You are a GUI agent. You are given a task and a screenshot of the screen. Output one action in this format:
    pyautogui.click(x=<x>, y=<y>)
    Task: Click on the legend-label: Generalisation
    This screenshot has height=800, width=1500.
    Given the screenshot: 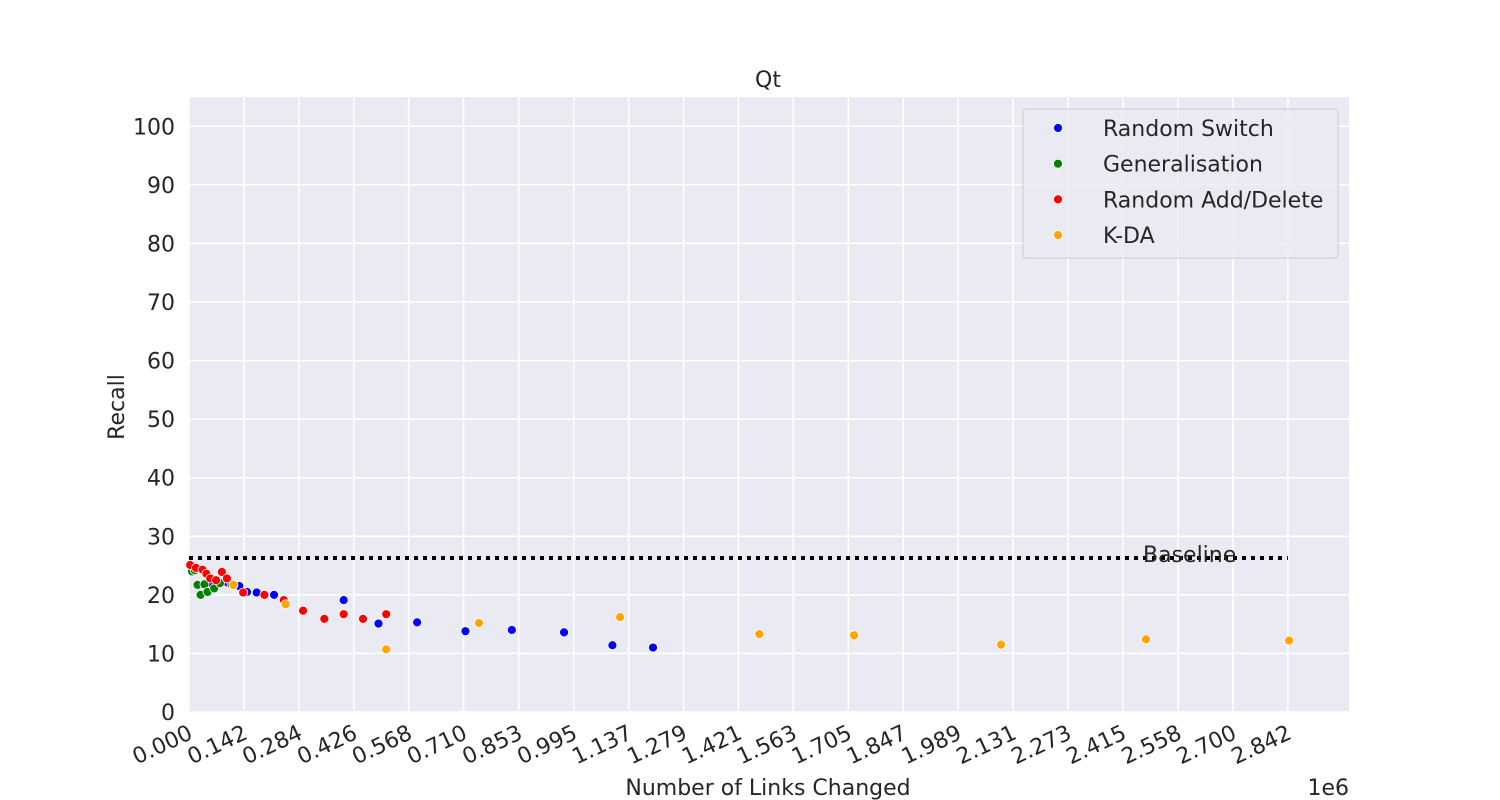 What is the action you would take?
    pyautogui.click(x=1183, y=165)
    